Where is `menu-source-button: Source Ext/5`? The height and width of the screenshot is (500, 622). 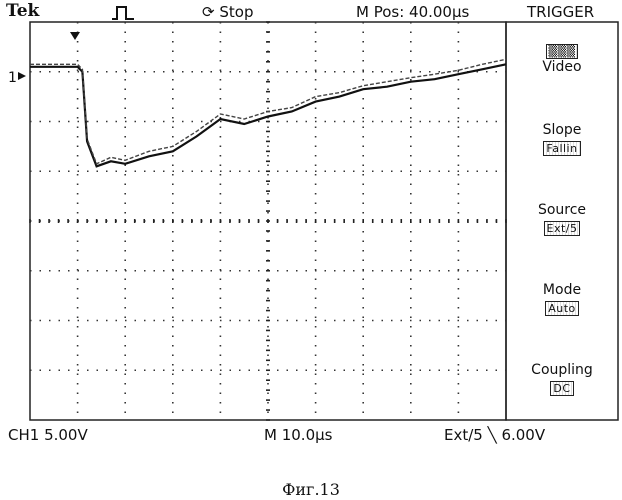
menu-source-button: Source Ext/5 is located at coordinates (562, 221).